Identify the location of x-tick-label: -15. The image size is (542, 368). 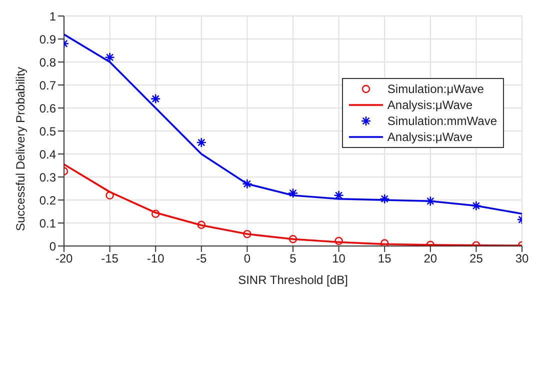
(110, 259).